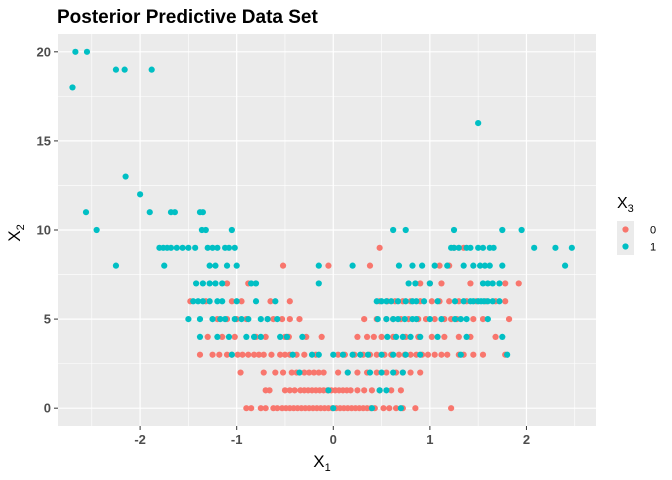 The width and height of the screenshot is (672, 480). I want to click on y-tick-label: 0, so click(47, 408).